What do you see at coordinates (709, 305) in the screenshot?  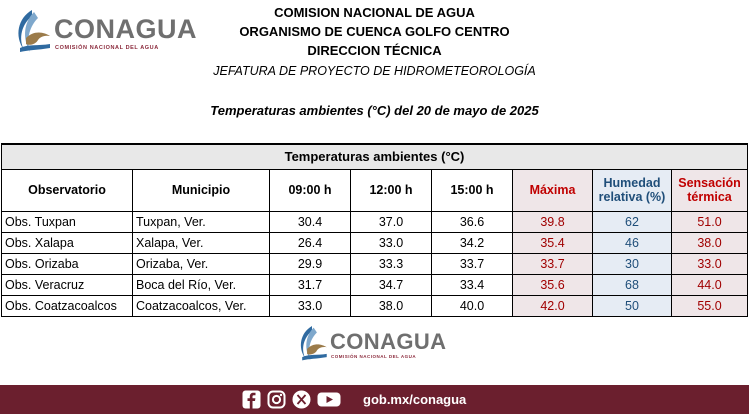 I see `cell-sensacion: 55.0` at bounding box center [709, 305].